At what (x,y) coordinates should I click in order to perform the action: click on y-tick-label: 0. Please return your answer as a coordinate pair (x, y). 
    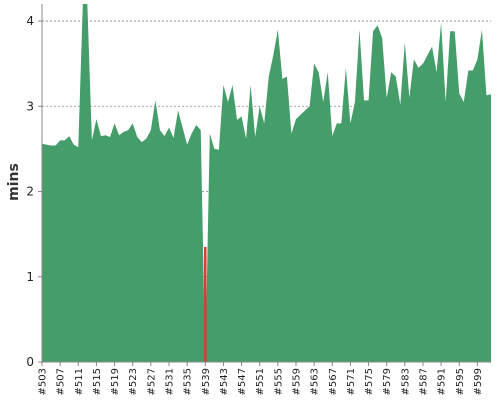
    Looking at the image, I should click on (30, 362).